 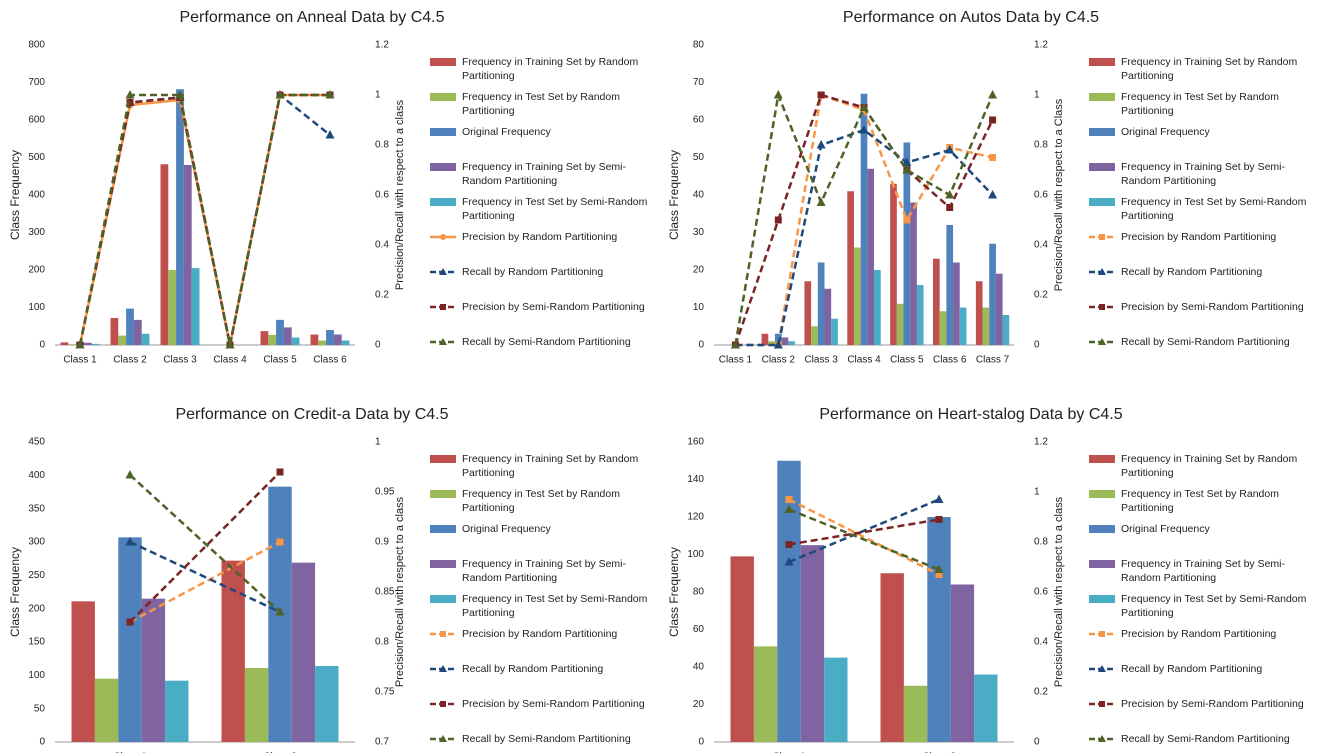 What do you see at coordinates (382, 542) in the screenshot?
I see `y2-tick-label: 0.9` at bounding box center [382, 542].